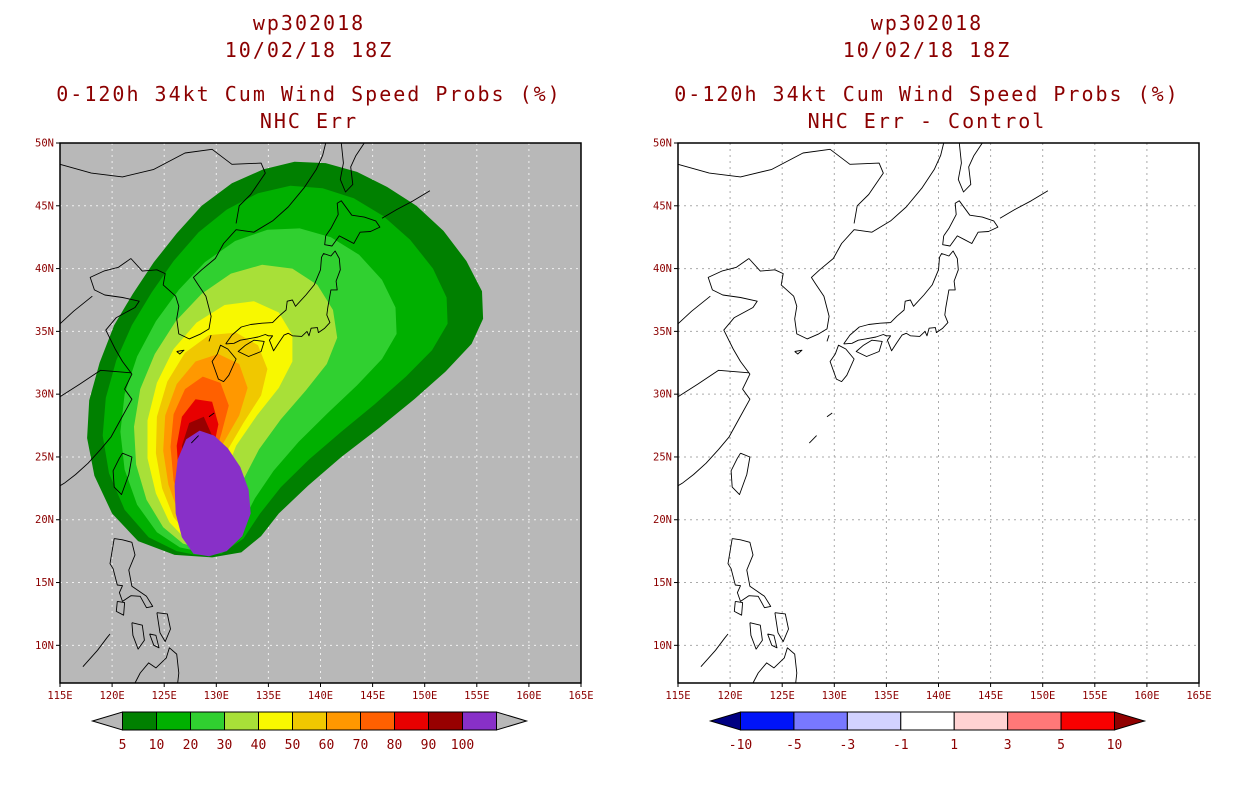 This screenshot has width=1236, height=800. I want to click on svg-text: -3, so click(847, 745).